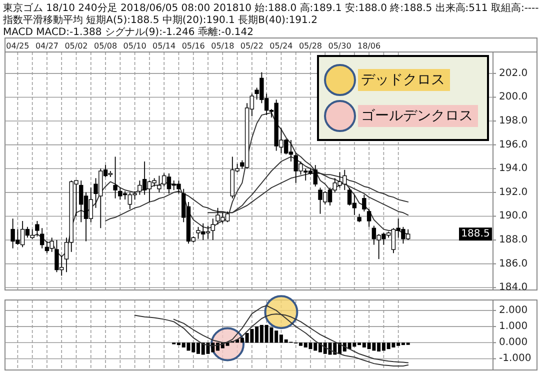  Describe the element at coordinates (76, 46) in the screenshot. I see `x-tick-label: 05/02` at that location.